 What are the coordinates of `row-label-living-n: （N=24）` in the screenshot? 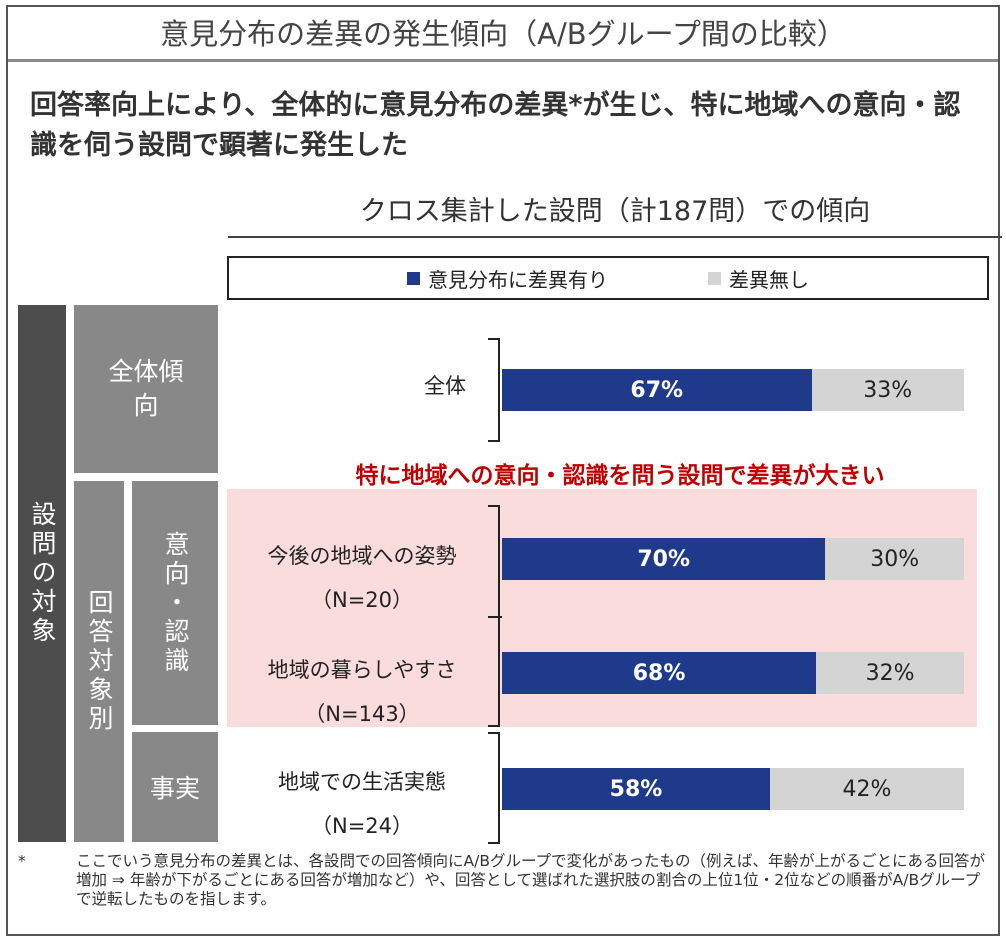 It's located at (362, 826).